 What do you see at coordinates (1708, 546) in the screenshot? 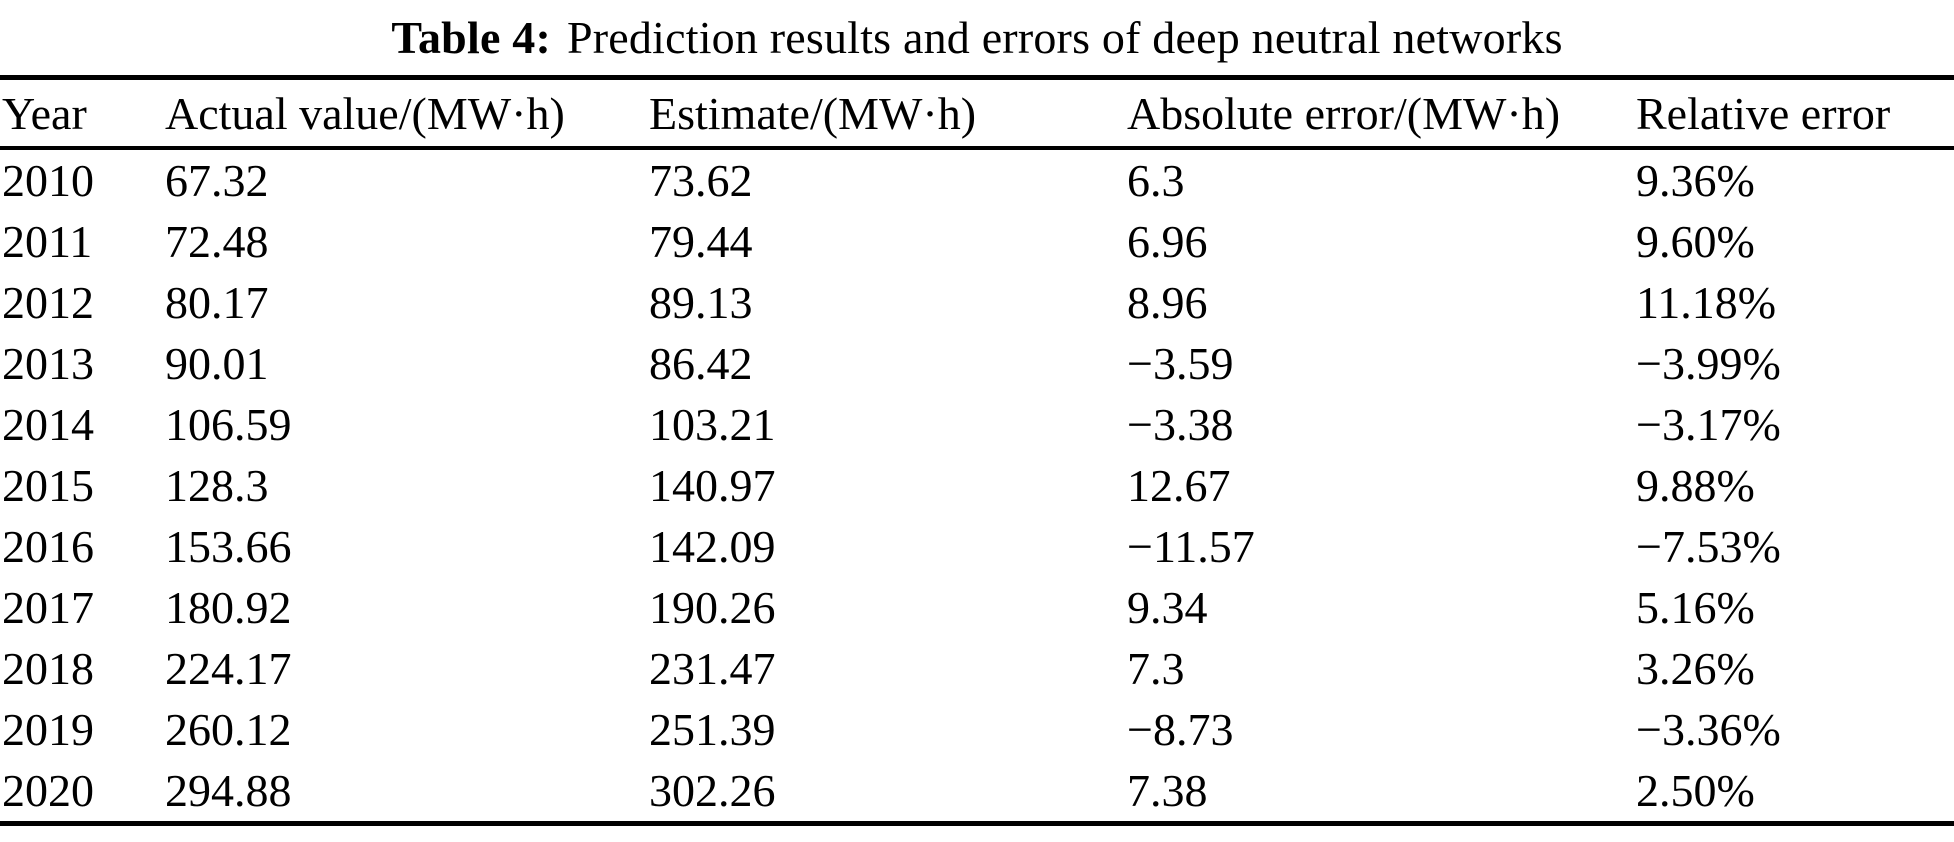
I see `cell-relative-error: −7.53%` at bounding box center [1708, 546].